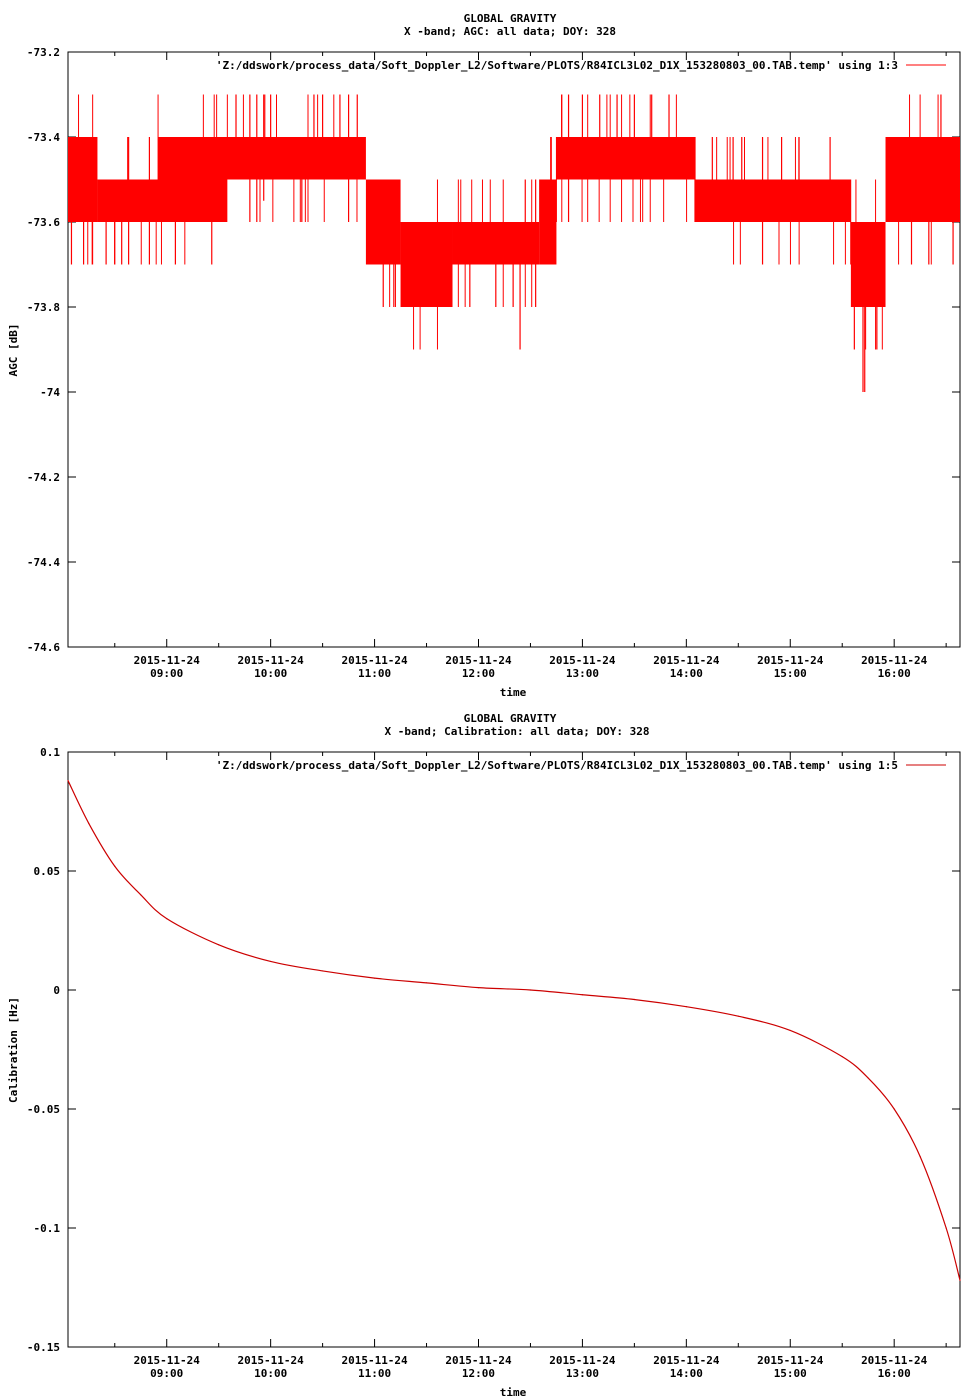 This screenshot has width=980, height=1400. I want to click on chart-subtitle: X -band; Calibration: all data; DOY: 328, so click(517, 731).